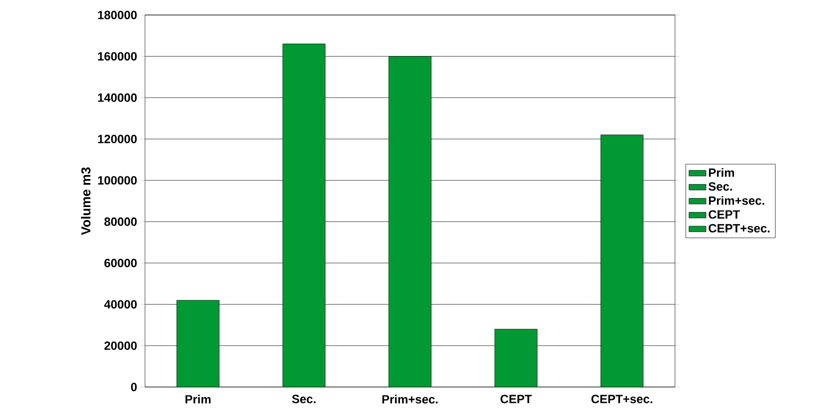 This screenshot has width=839, height=420. Describe the element at coordinates (621, 399) in the screenshot. I see `x-tick-label: CEPT+sec.` at that location.